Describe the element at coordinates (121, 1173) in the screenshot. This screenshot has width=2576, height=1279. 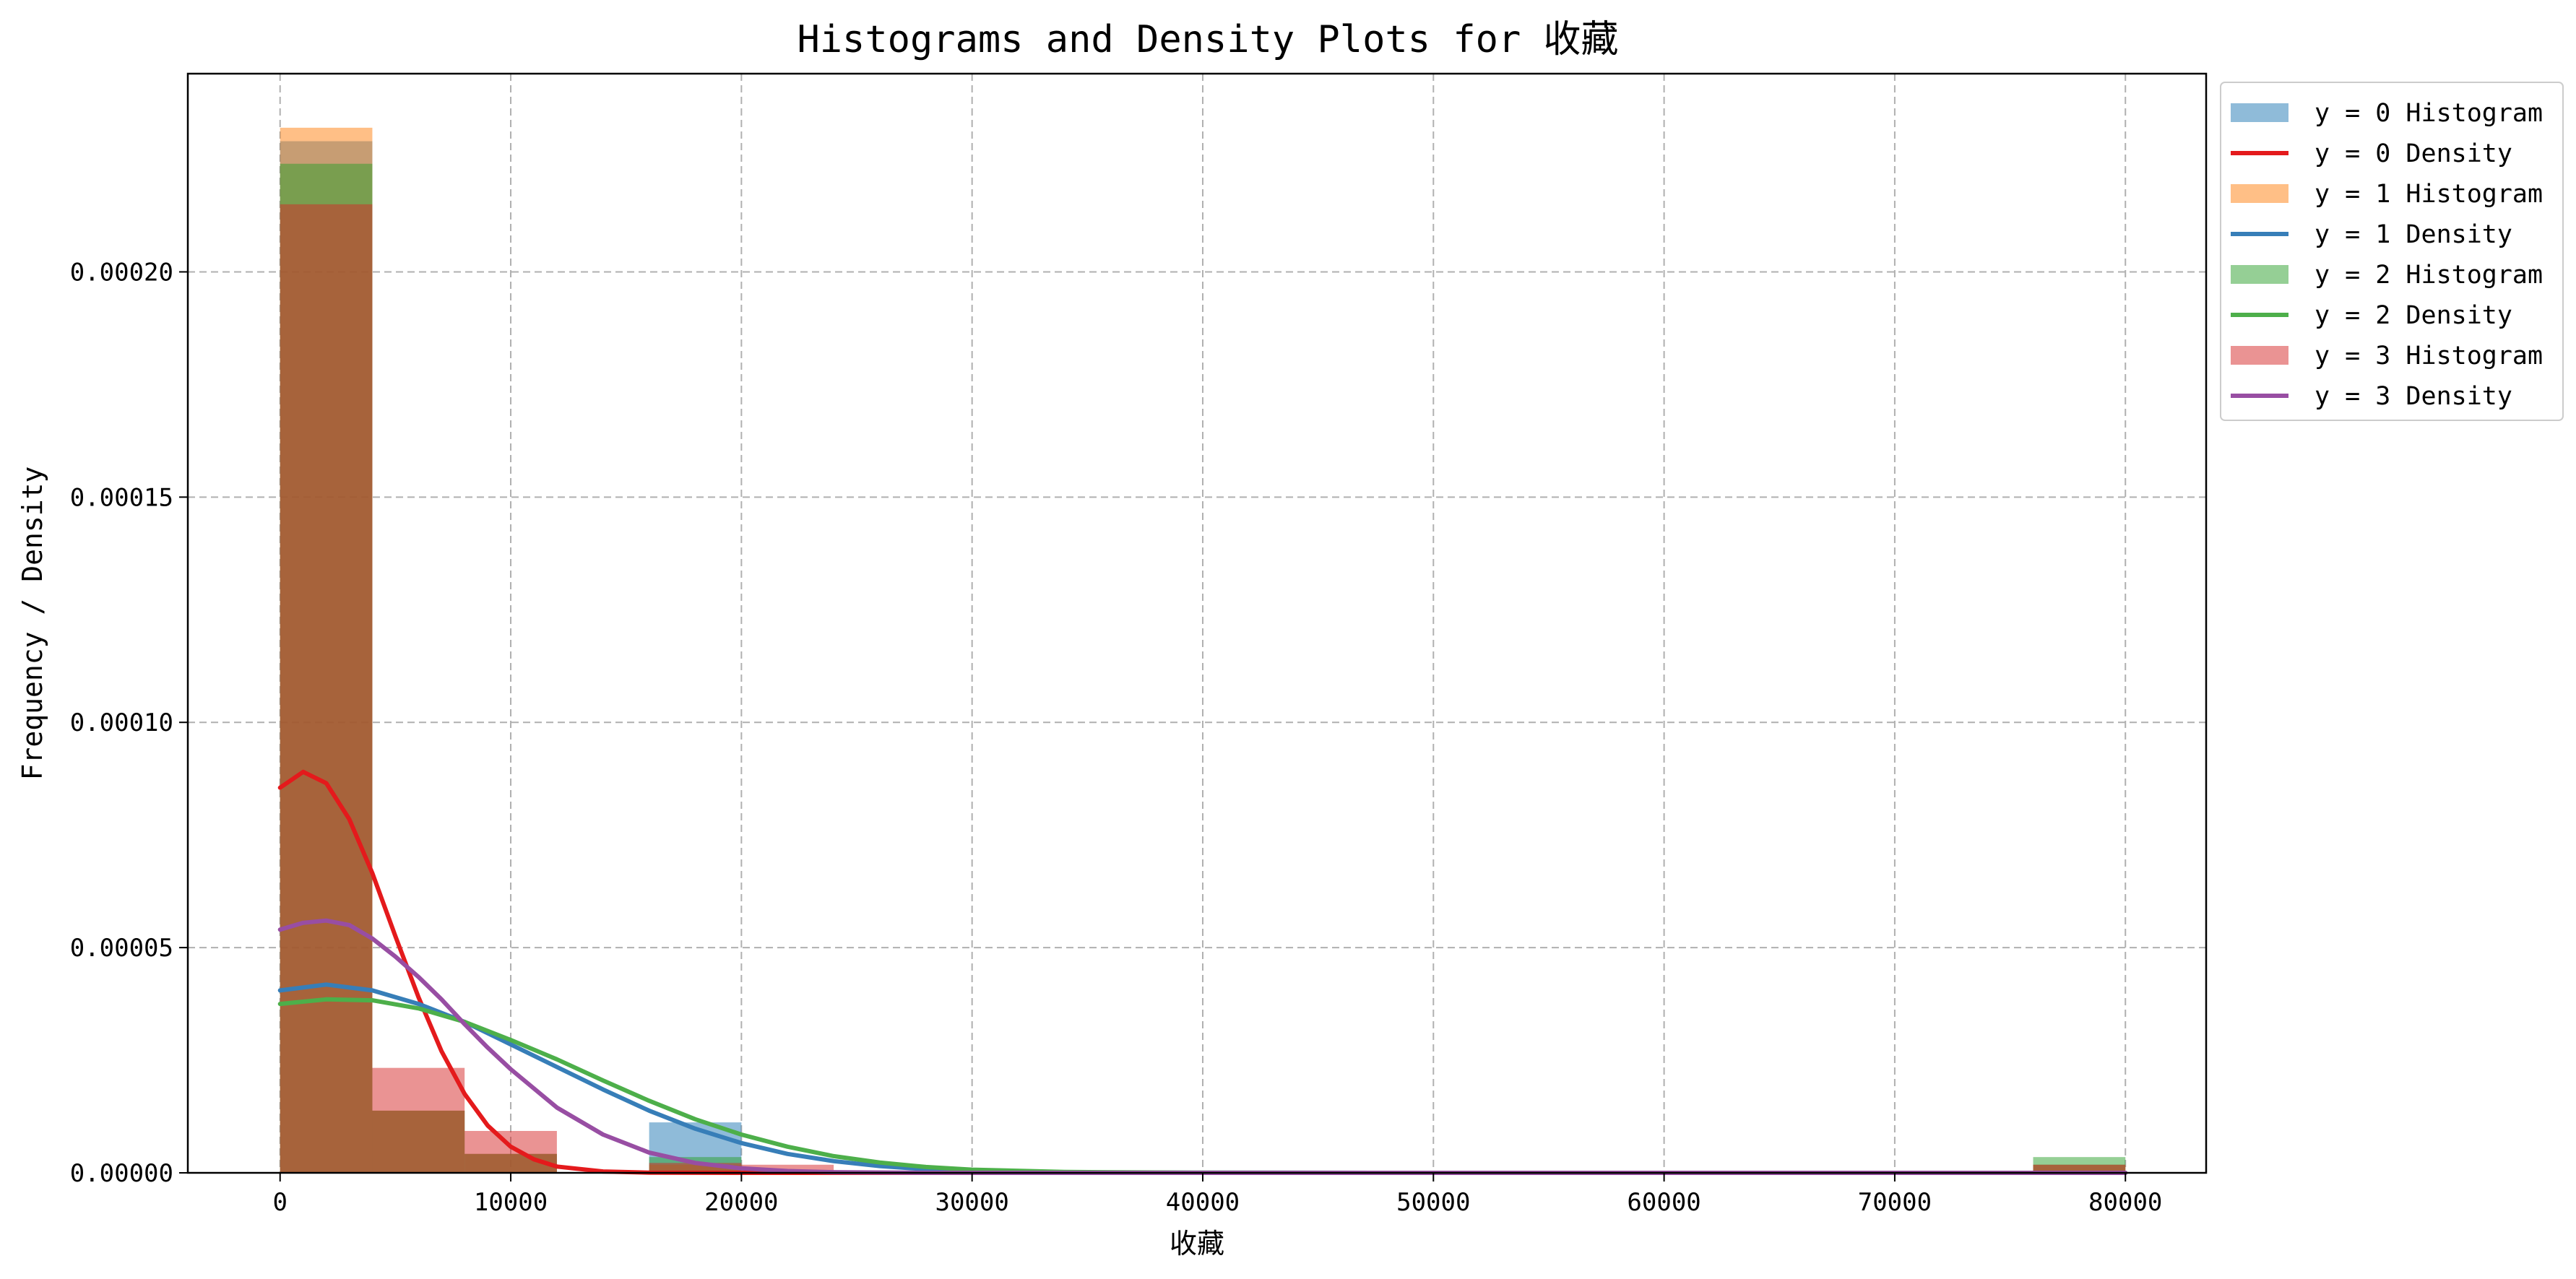
I see `y-tick-label: 0.00000` at that location.